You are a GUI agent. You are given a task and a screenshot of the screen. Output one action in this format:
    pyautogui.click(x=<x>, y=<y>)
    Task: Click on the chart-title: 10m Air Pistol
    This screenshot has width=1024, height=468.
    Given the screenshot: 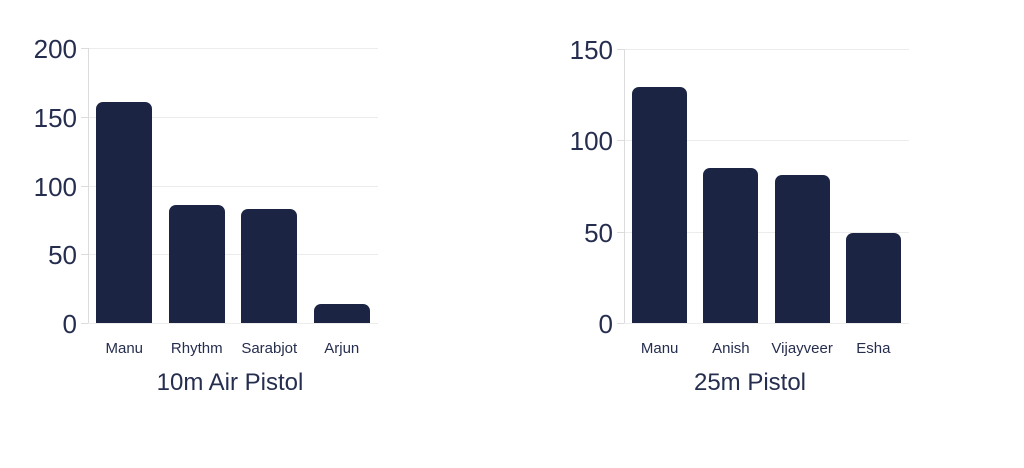 What is the action you would take?
    pyautogui.click(x=230, y=382)
    